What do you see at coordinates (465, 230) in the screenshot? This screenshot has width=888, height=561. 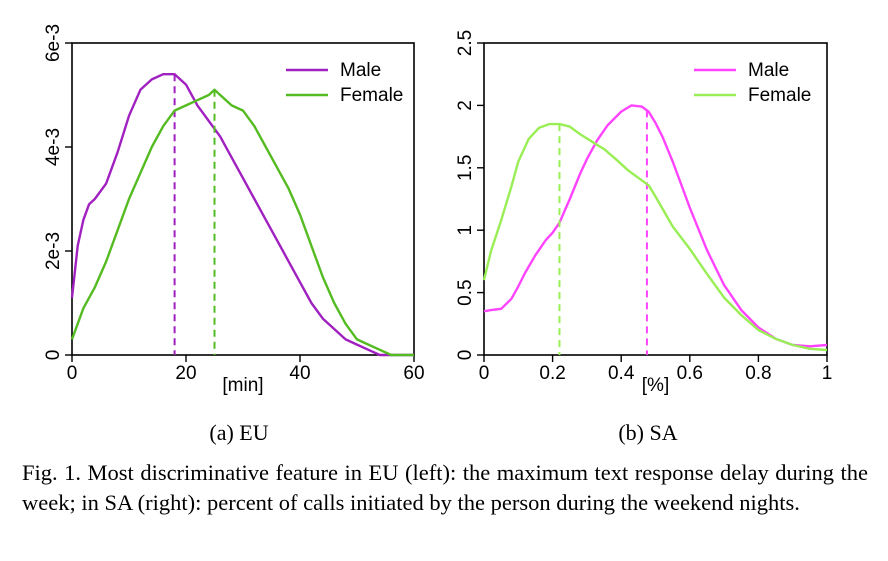 I see `y-tick-label: 1` at bounding box center [465, 230].